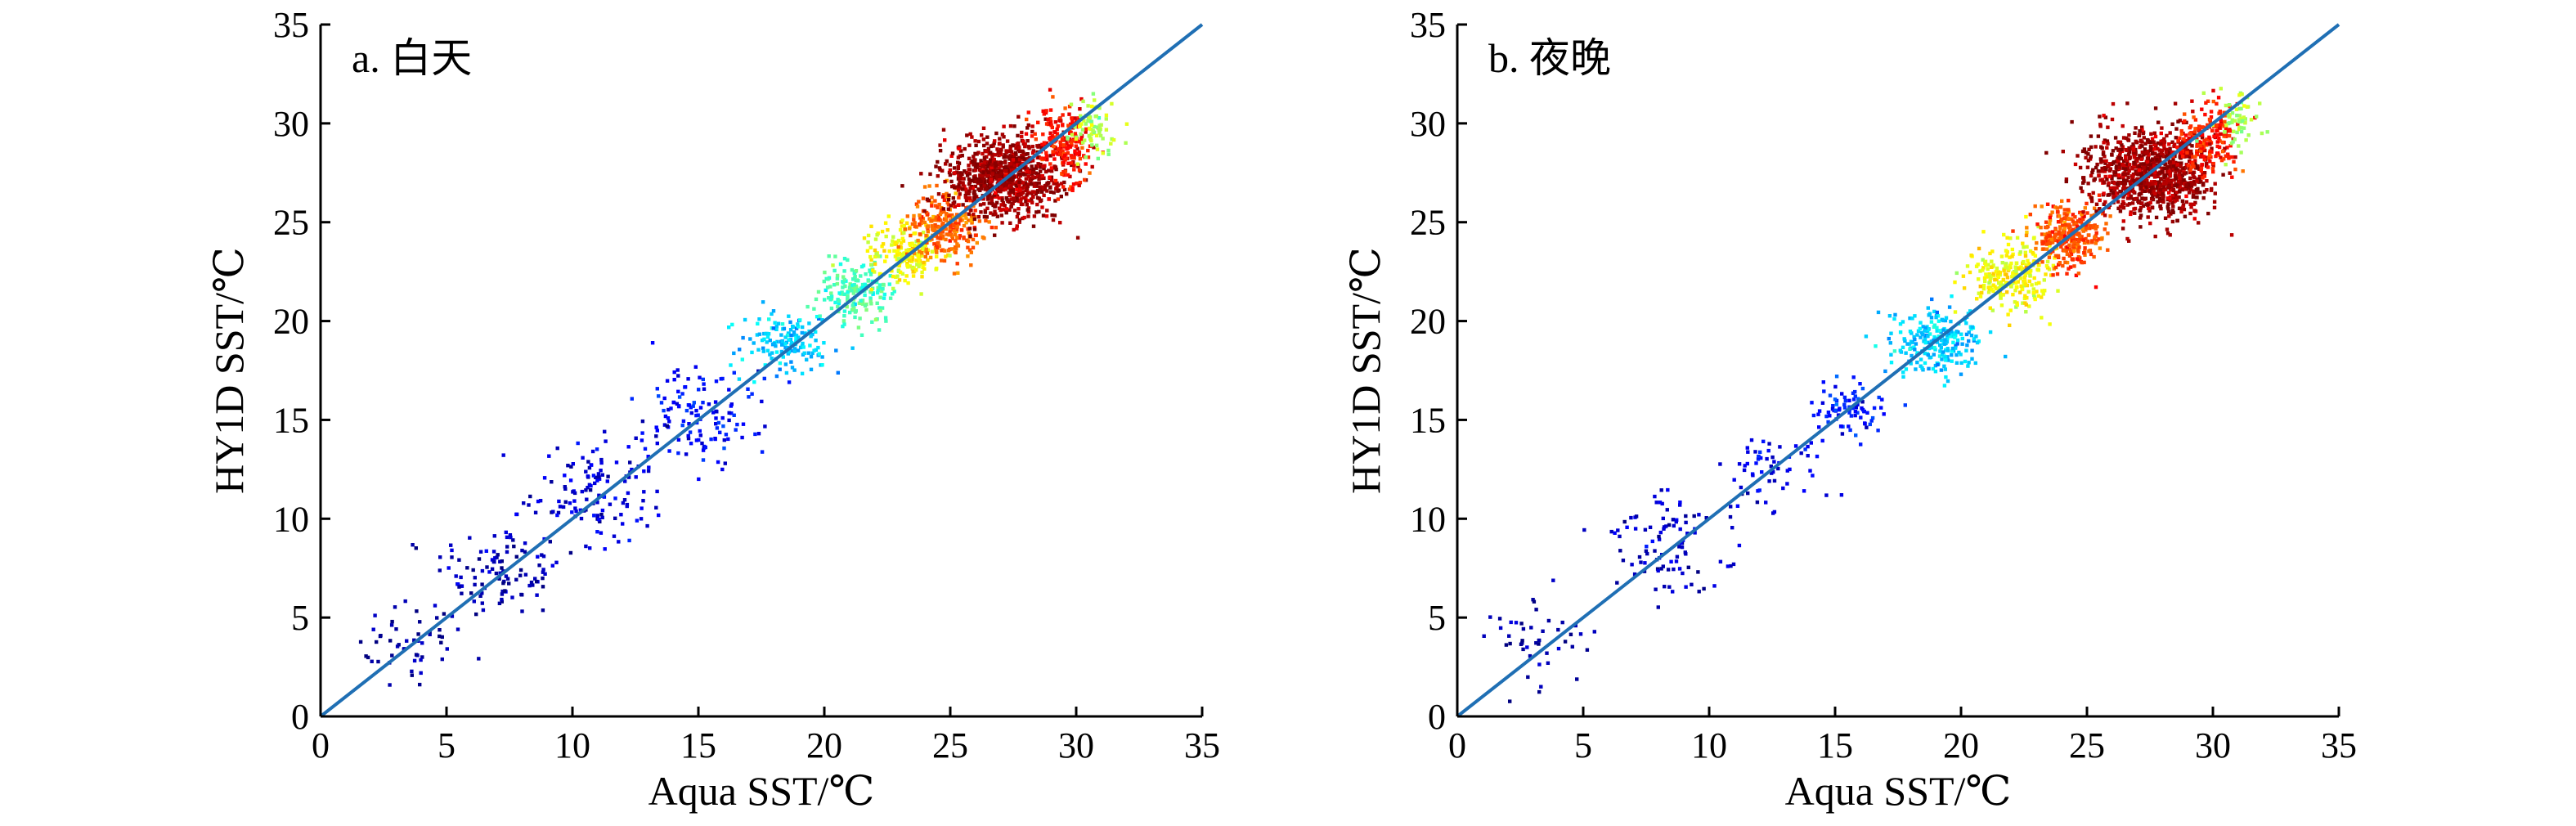 The width and height of the screenshot is (2576, 826). I want to click on panel-b-x-tick-label: 30, so click(2213, 745).